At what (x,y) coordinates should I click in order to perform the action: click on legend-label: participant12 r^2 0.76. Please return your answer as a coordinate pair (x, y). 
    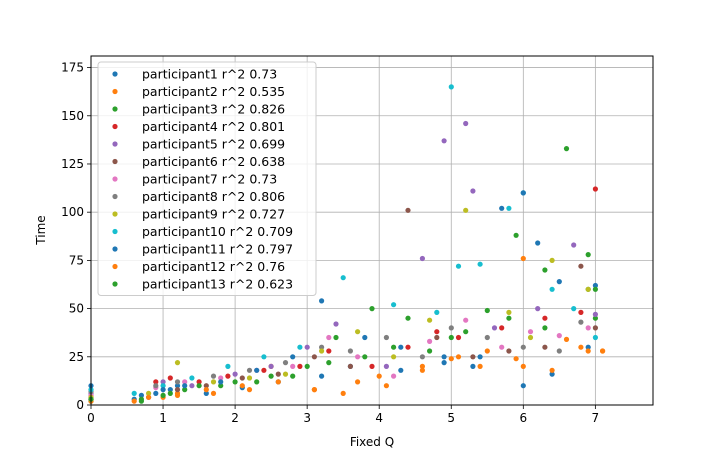
    Looking at the image, I should click on (213, 266).